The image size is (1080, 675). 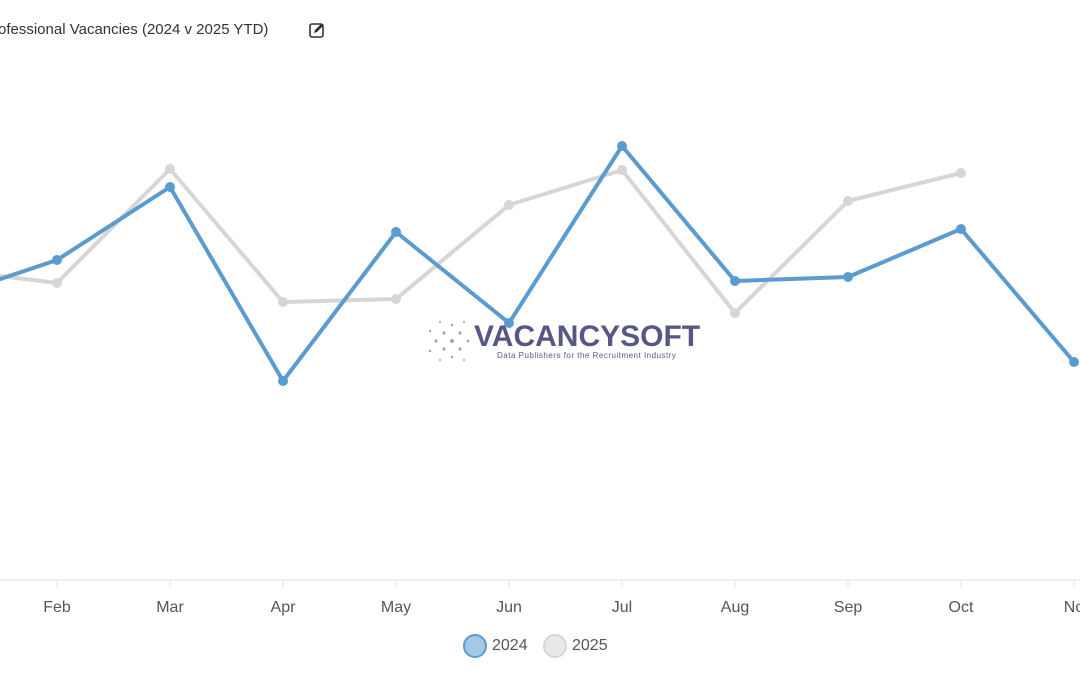 I want to click on x-tick-label: No, so click(x=1072, y=607).